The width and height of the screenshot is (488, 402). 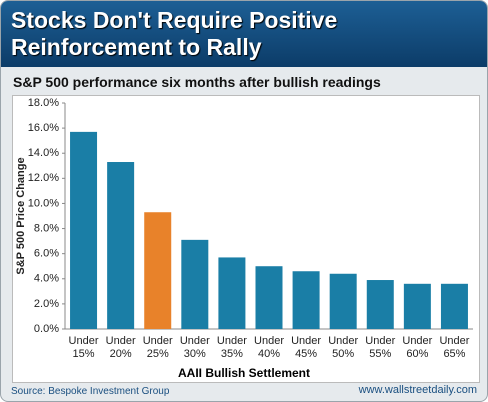 What do you see at coordinates (231, 347) in the screenshot?
I see `x-tick-label: Under 35%` at bounding box center [231, 347].